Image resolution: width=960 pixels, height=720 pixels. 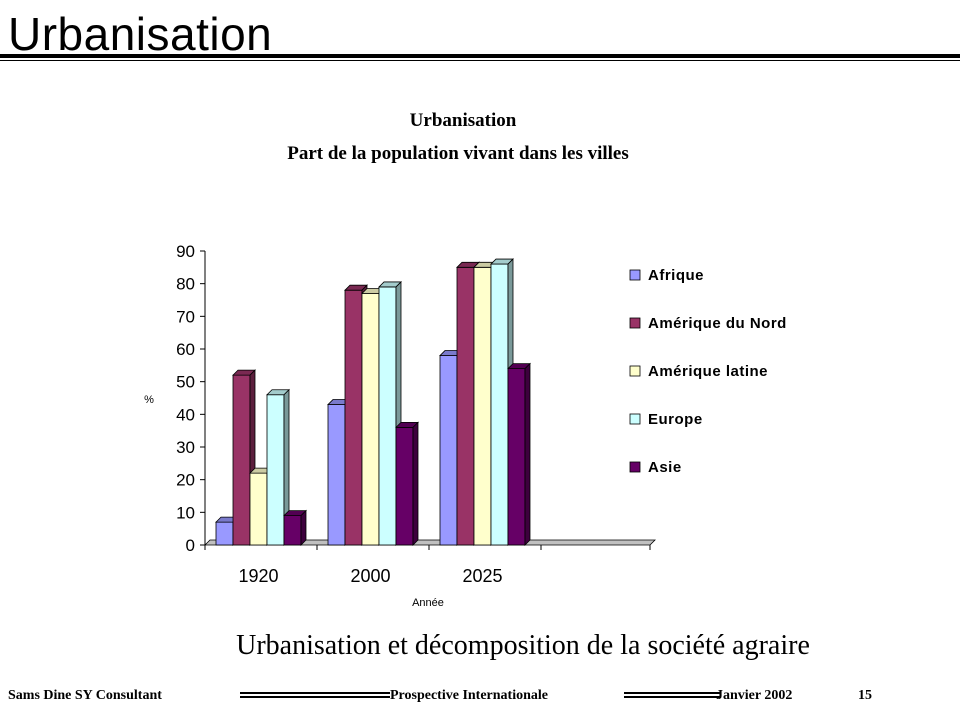 What do you see at coordinates (672, 693) in the screenshot?
I see `footer-rule-right` at bounding box center [672, 693].